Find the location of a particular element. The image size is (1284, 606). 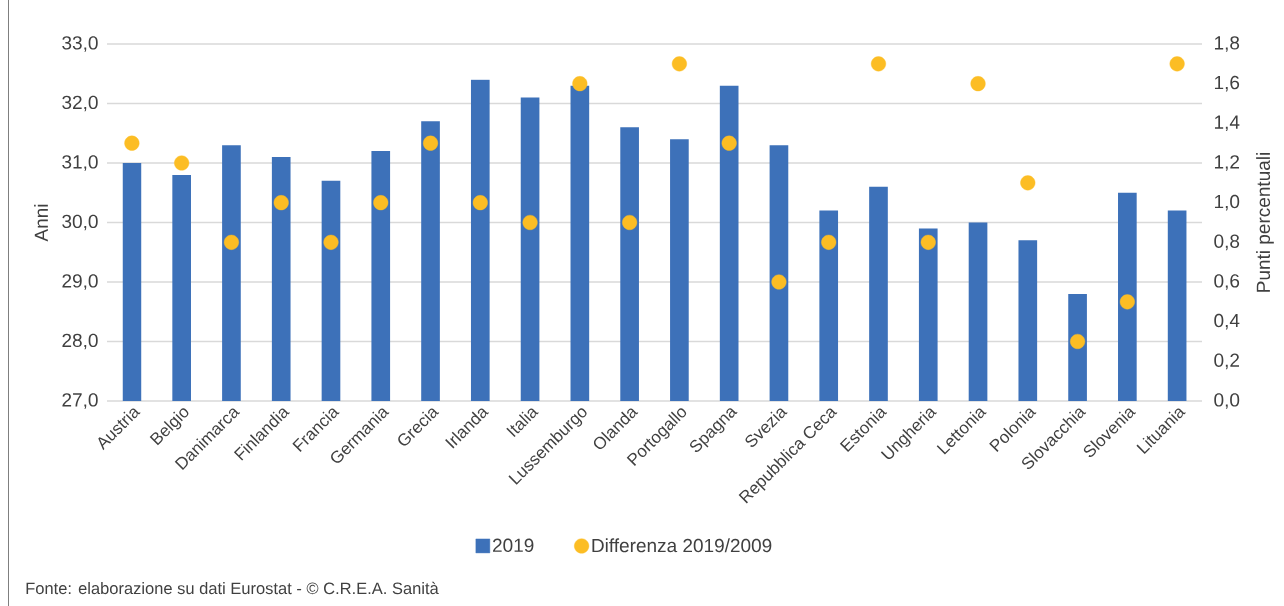

y-tick-label: 31,0 is located at coordinates (80, 163).